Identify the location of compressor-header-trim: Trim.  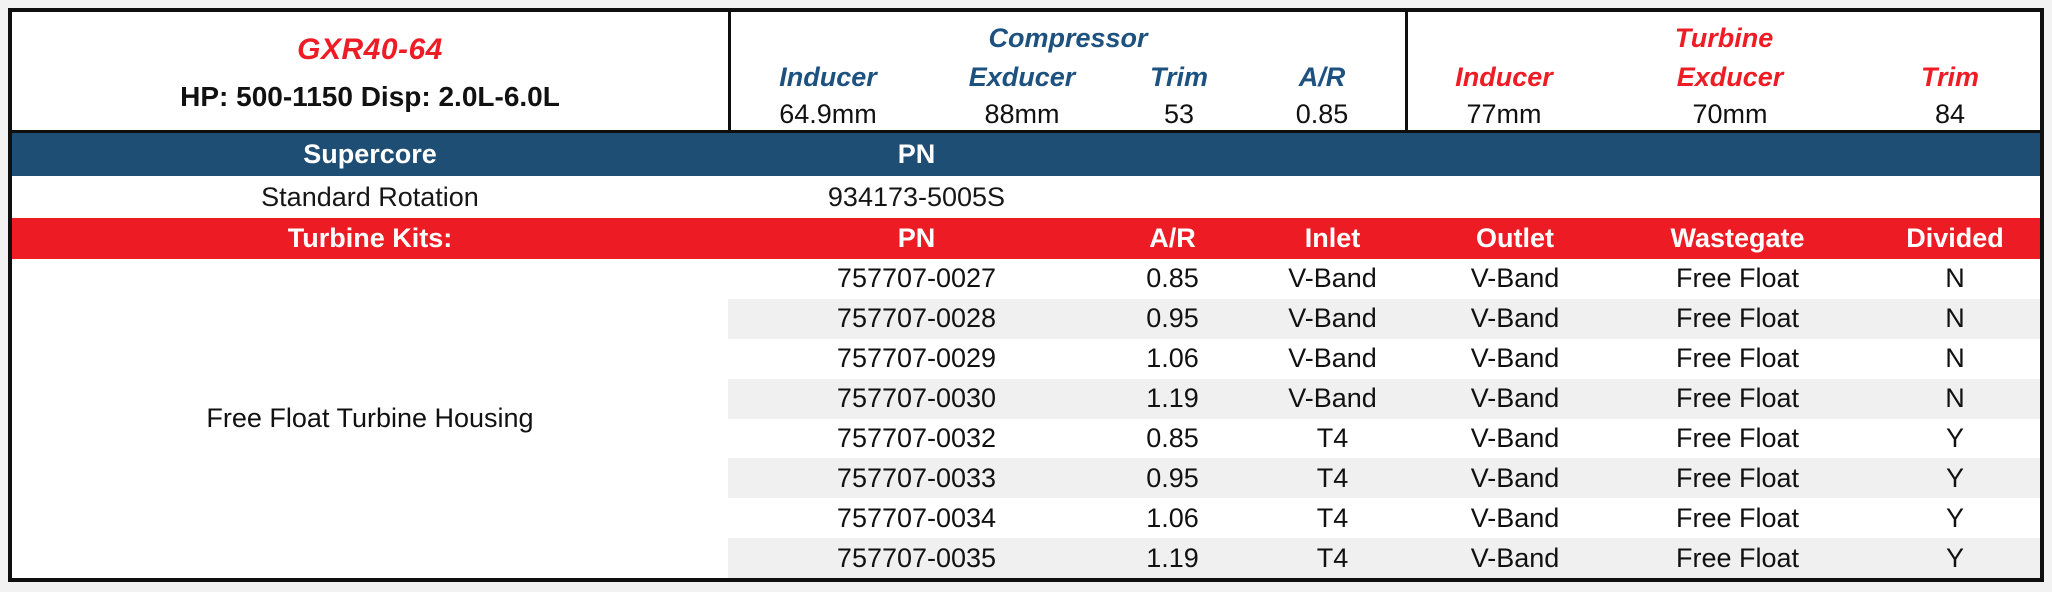
(1179, 76).